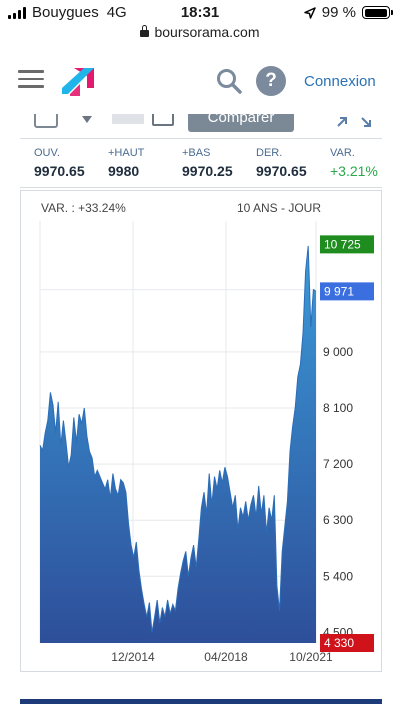 The height and width of the screenshot is (710, 400). Describe the element at coordinates (163, 120) in the screenshot. I see `chart-type-icon` at that location.